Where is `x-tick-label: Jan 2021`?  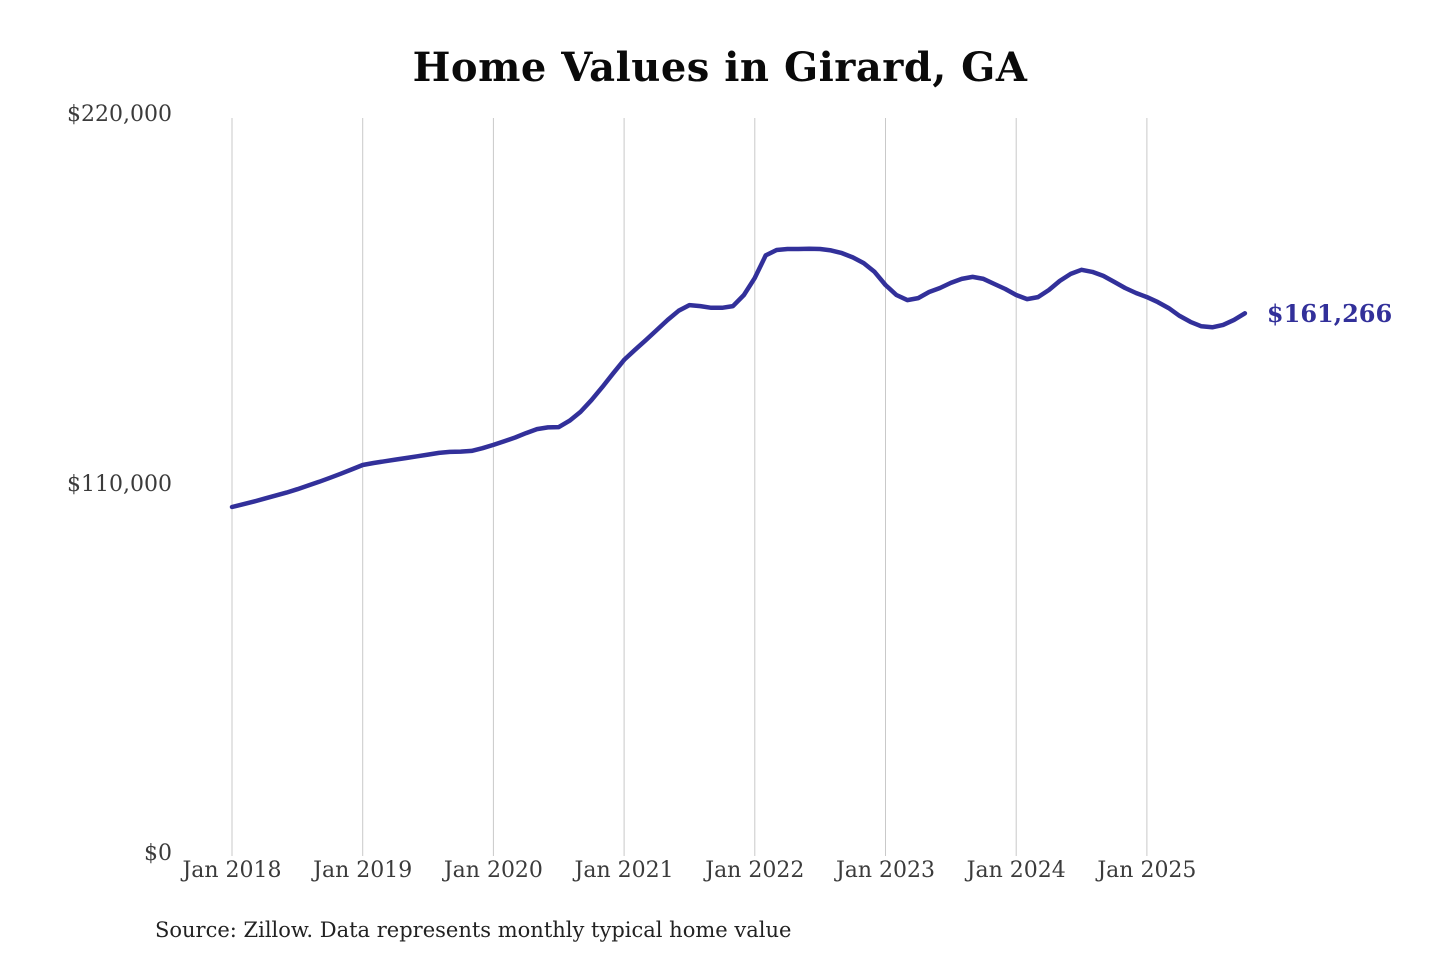 x-tick-label: Jan 2021 is located at coordinates (624, 870).